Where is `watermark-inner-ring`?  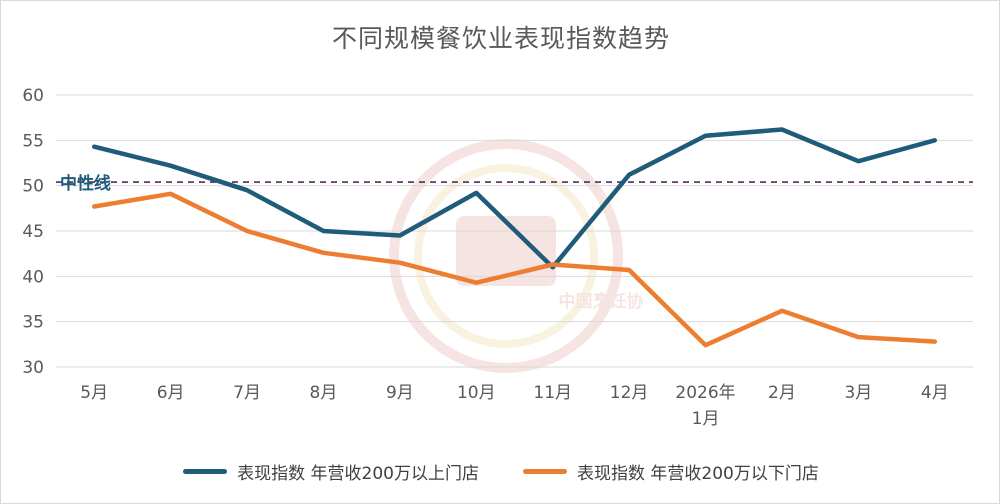
watermark-inner-ring is located at coordinates (506, 256).